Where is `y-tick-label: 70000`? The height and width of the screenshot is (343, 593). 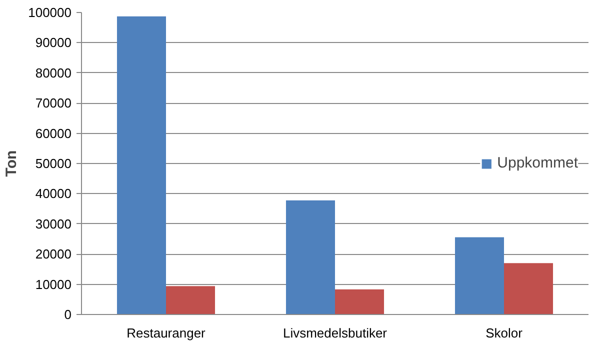 y-tick-label: 70000 is located at coordinates (53, 103).